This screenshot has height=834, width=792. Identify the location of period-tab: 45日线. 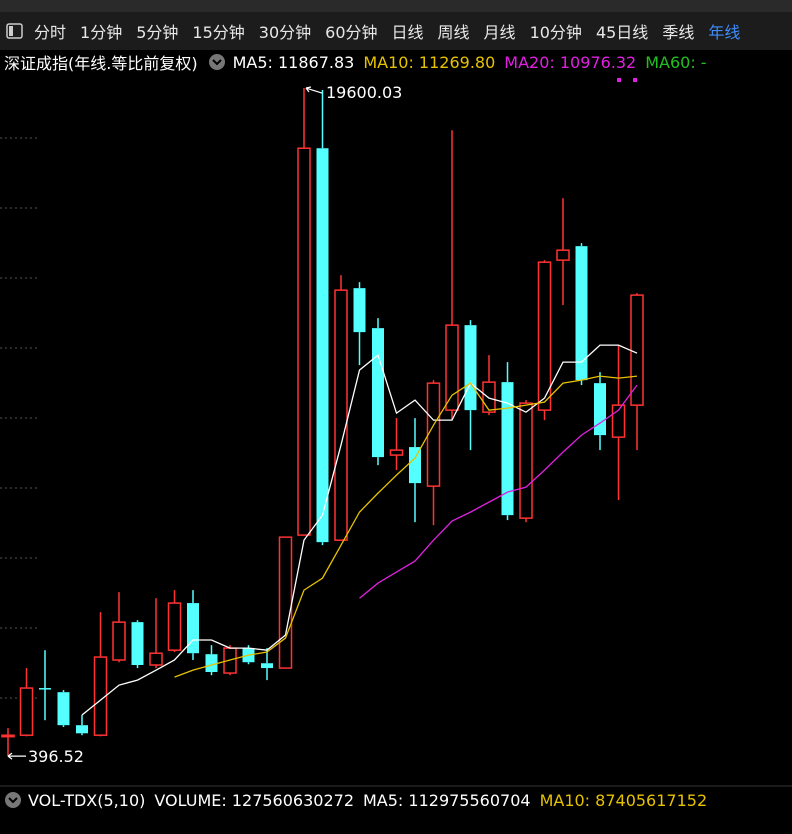
(622, 32).